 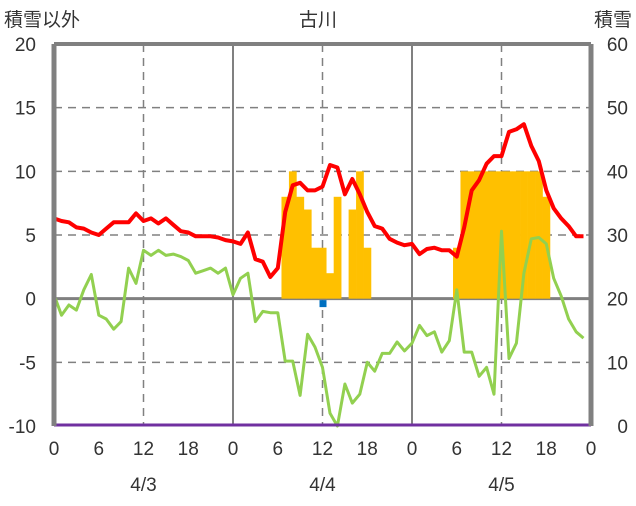 What do you see at coordinates (617, 236) in the screenshot?
I see `right-tick-label: 30` at bounding box center [617, 236].